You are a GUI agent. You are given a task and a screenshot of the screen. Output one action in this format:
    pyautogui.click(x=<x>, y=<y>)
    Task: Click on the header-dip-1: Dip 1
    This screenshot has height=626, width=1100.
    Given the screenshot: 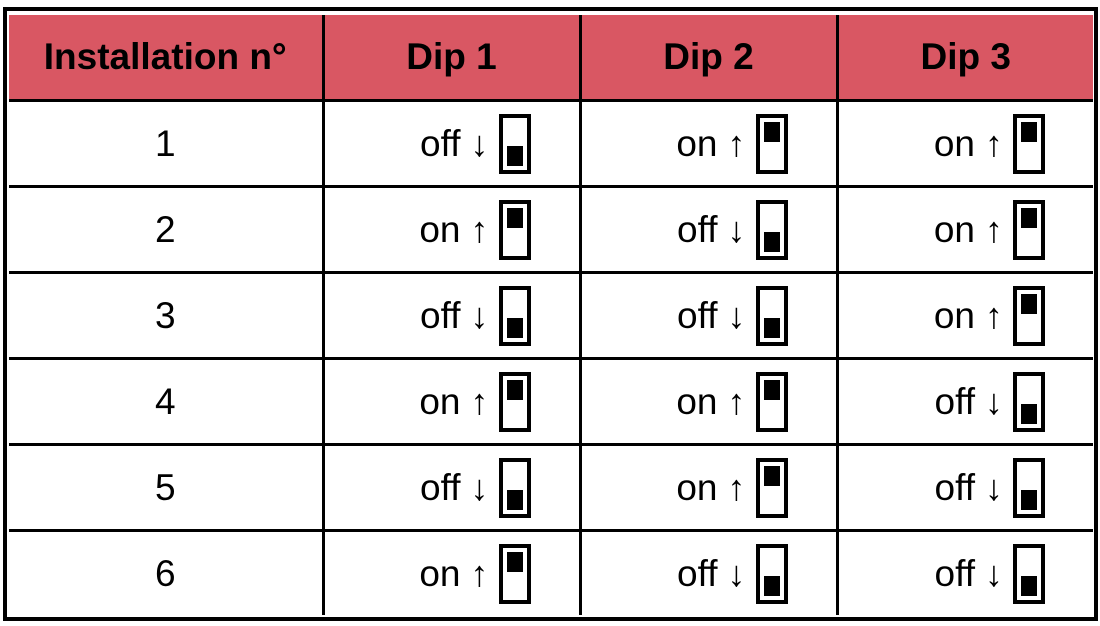 What is the action you would take?
    pyautogui.click(x=451, y=58)
    